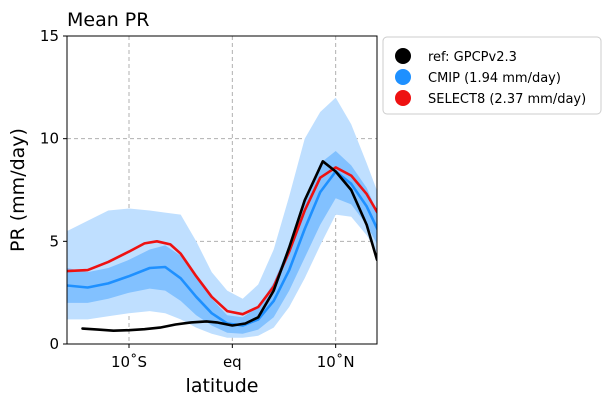  I want to click on y-tick-label-1: 5, so click(54, 241).